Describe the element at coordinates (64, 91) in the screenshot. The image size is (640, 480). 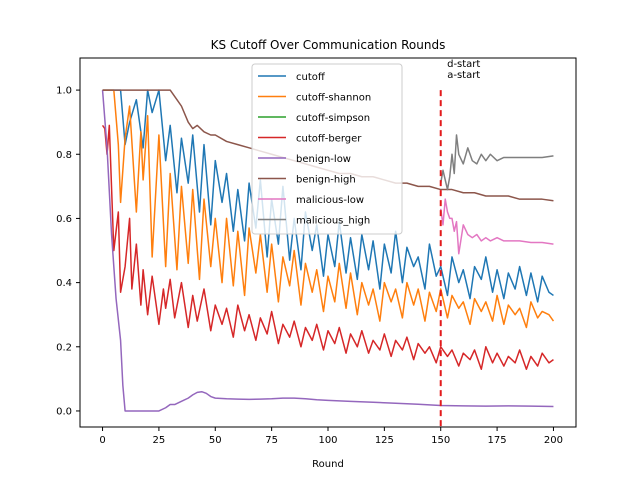
I see `y-tick-label: 1.0` at that location.